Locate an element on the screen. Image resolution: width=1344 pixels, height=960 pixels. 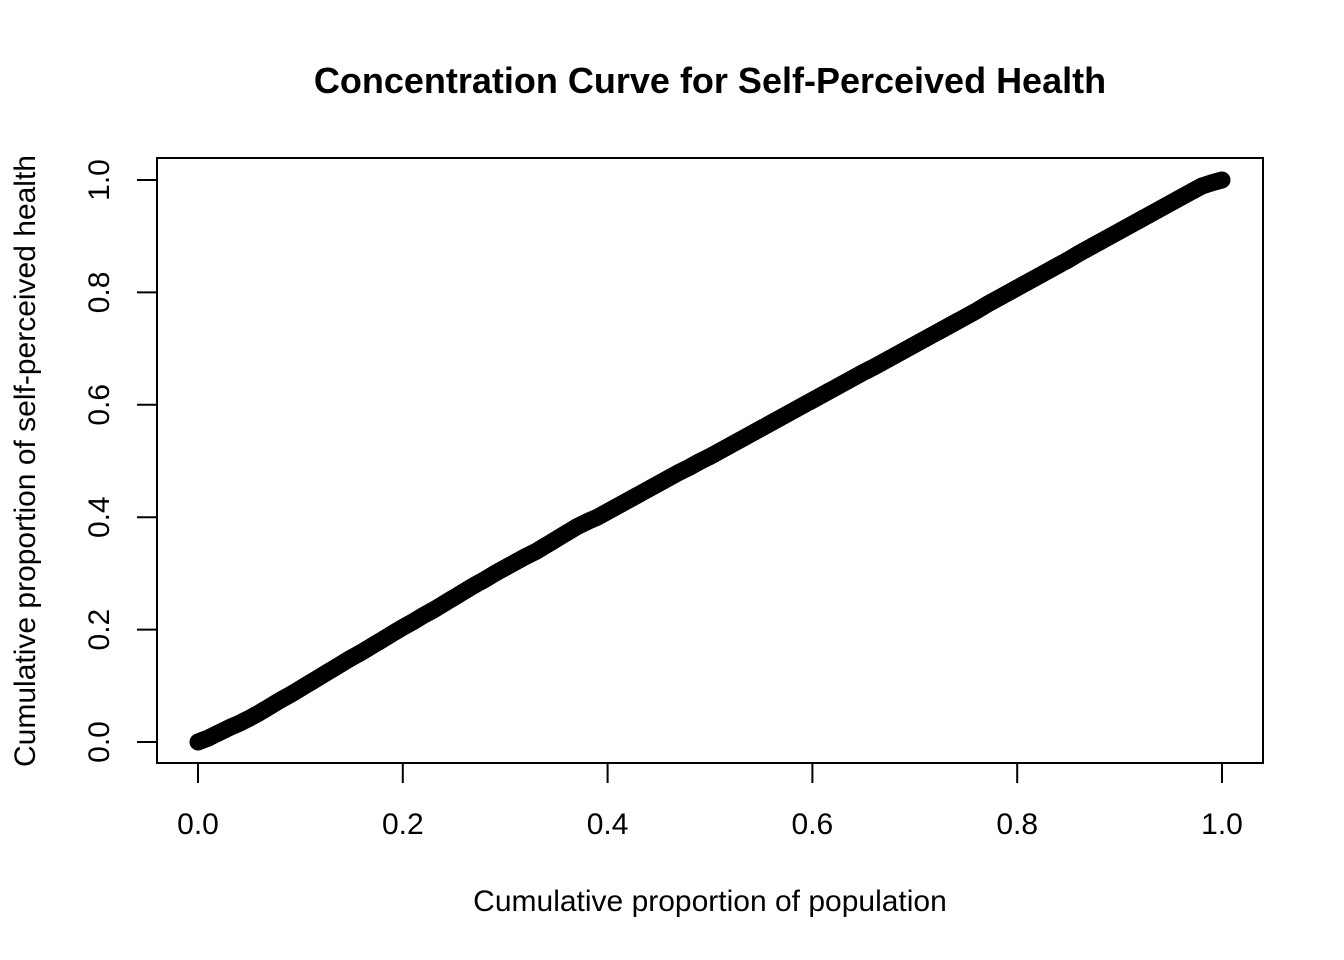
x-axis-title: Cumulative proportion of population is located at coordinates (710, 901).